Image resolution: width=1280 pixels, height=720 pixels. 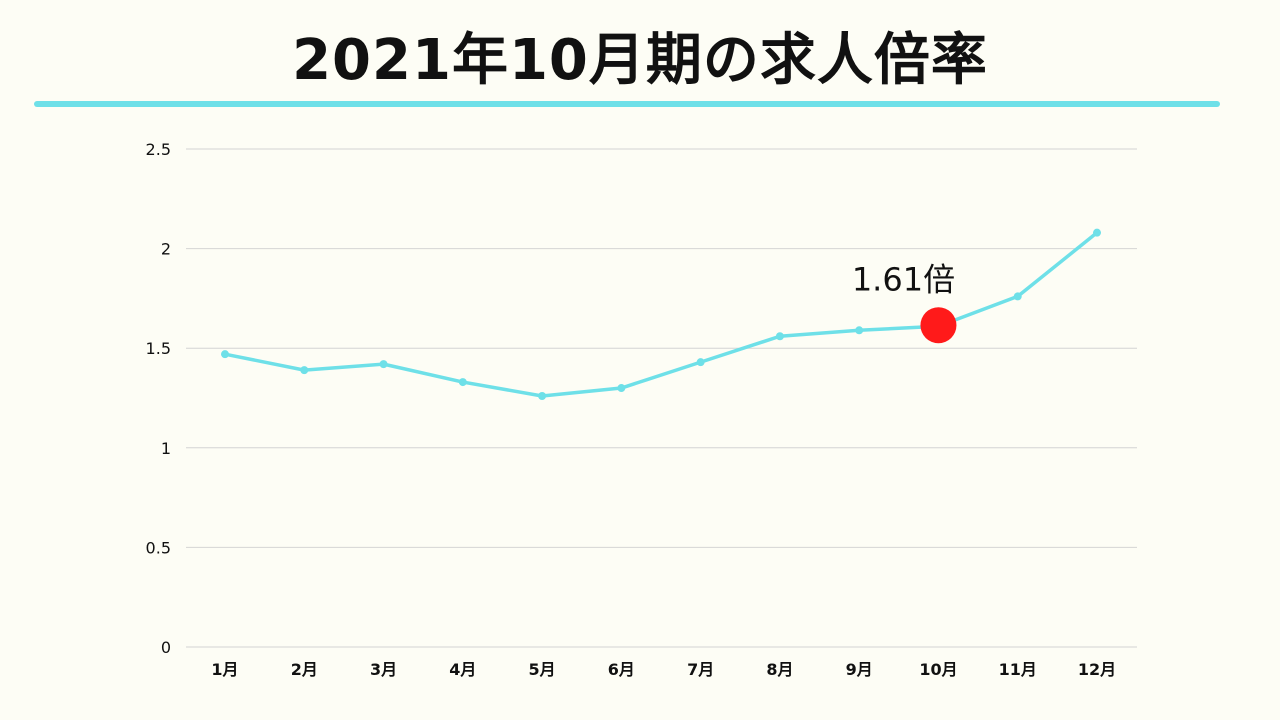 I want to click on y-tick-label: 0, so click(x=166, y=647).